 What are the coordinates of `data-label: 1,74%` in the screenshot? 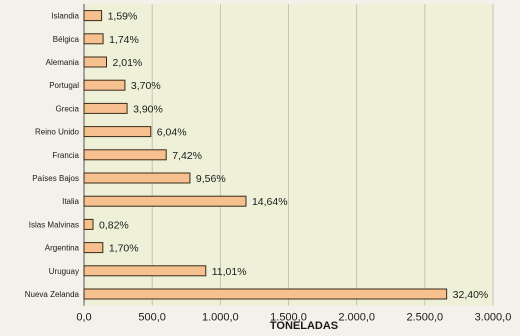 It's located at (124, 40).